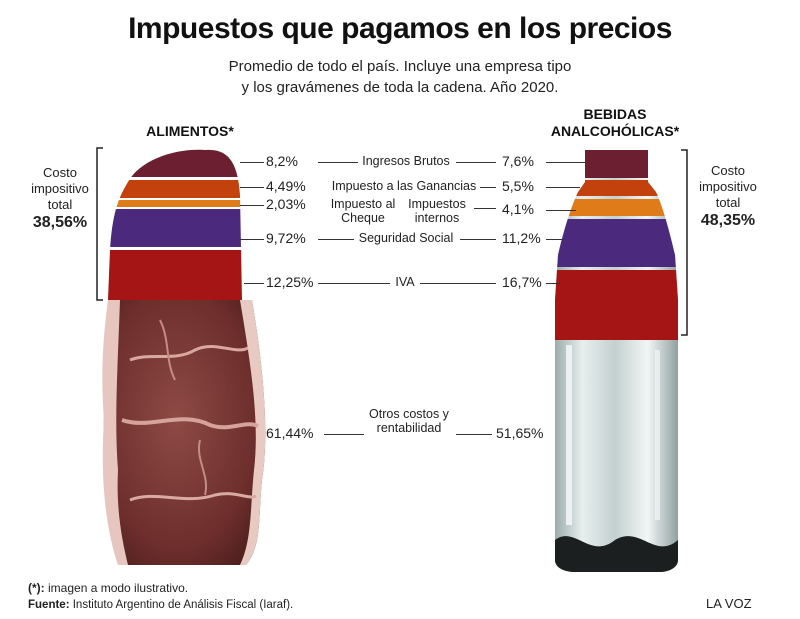 The width and height of the screenshot is (800, 619). What do you see at coordinates (409, 421) in the screenshot?
I see `row-label: Otros costos y rentabilidad` at bounding box center [409, 421].